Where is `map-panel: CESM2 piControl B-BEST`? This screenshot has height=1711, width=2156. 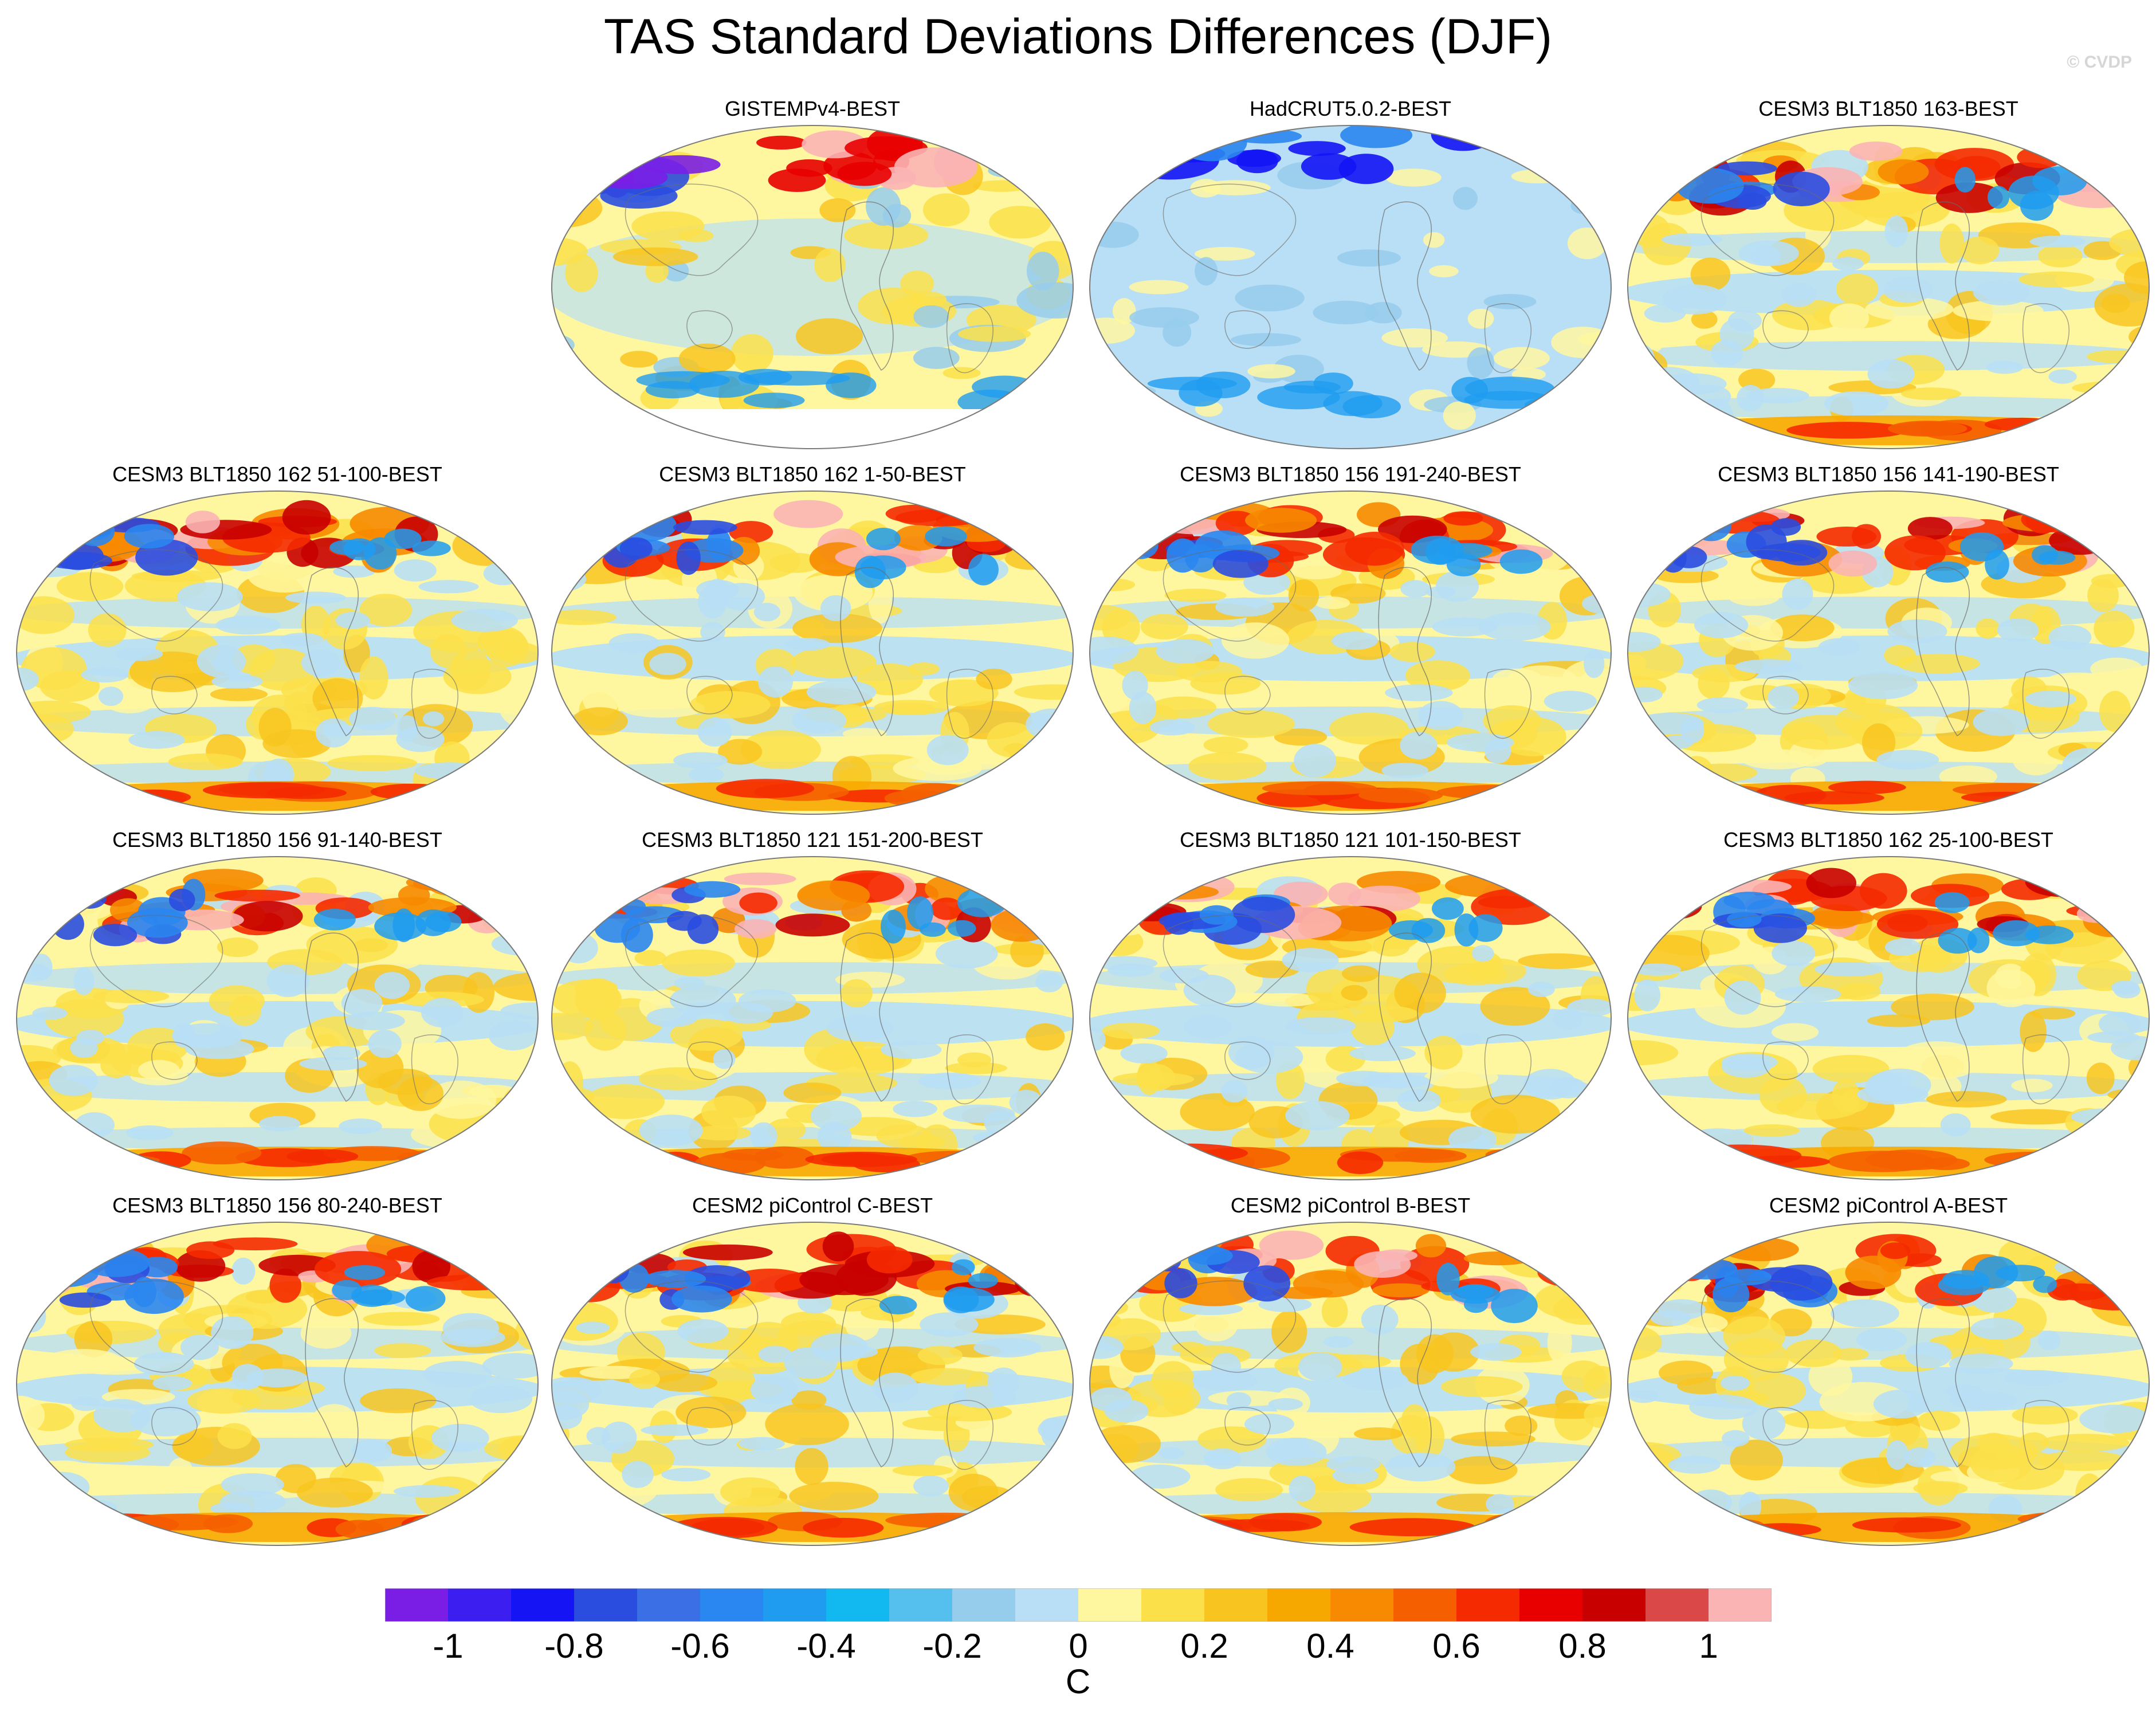 map-panel: CESM2 piControl B-BEST is located at coordinates (1350, 1377).